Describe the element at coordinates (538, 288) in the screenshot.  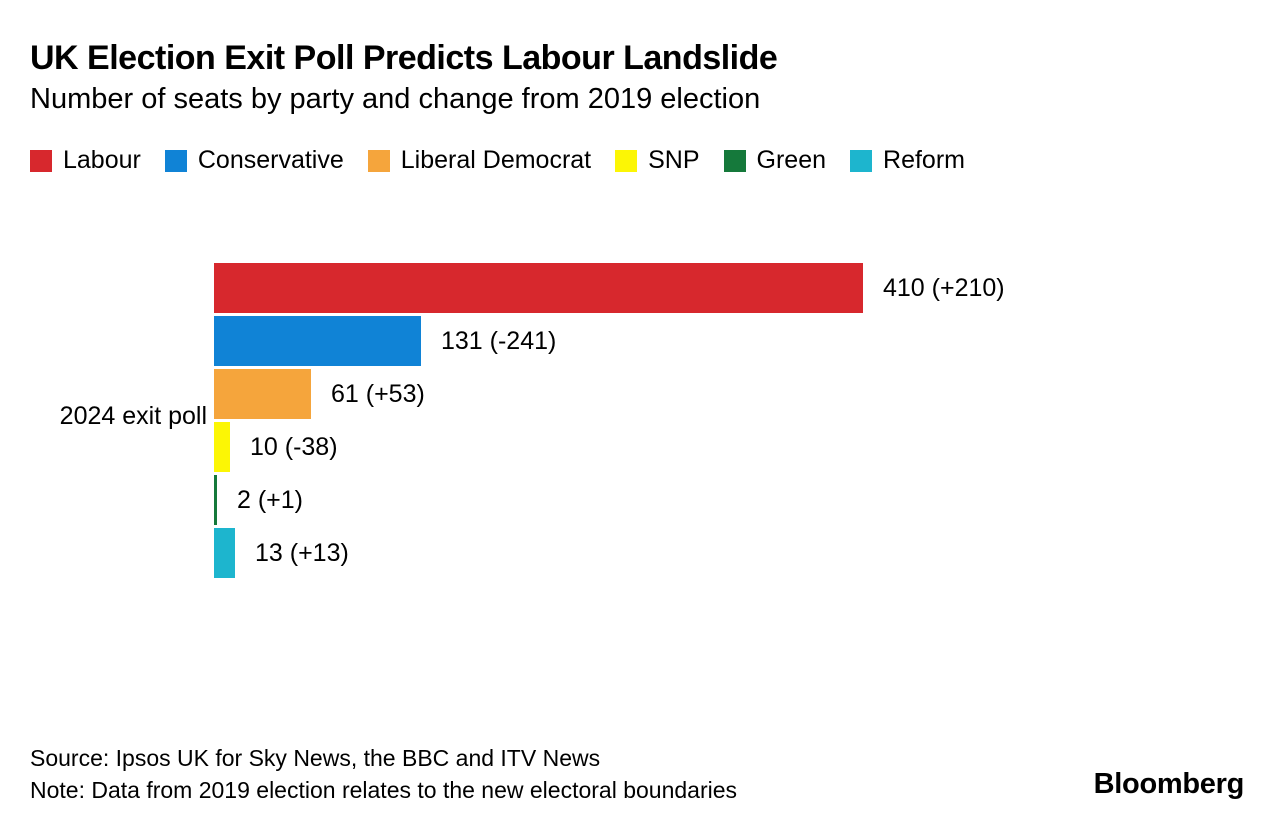
I see `bar-labour` at that location.